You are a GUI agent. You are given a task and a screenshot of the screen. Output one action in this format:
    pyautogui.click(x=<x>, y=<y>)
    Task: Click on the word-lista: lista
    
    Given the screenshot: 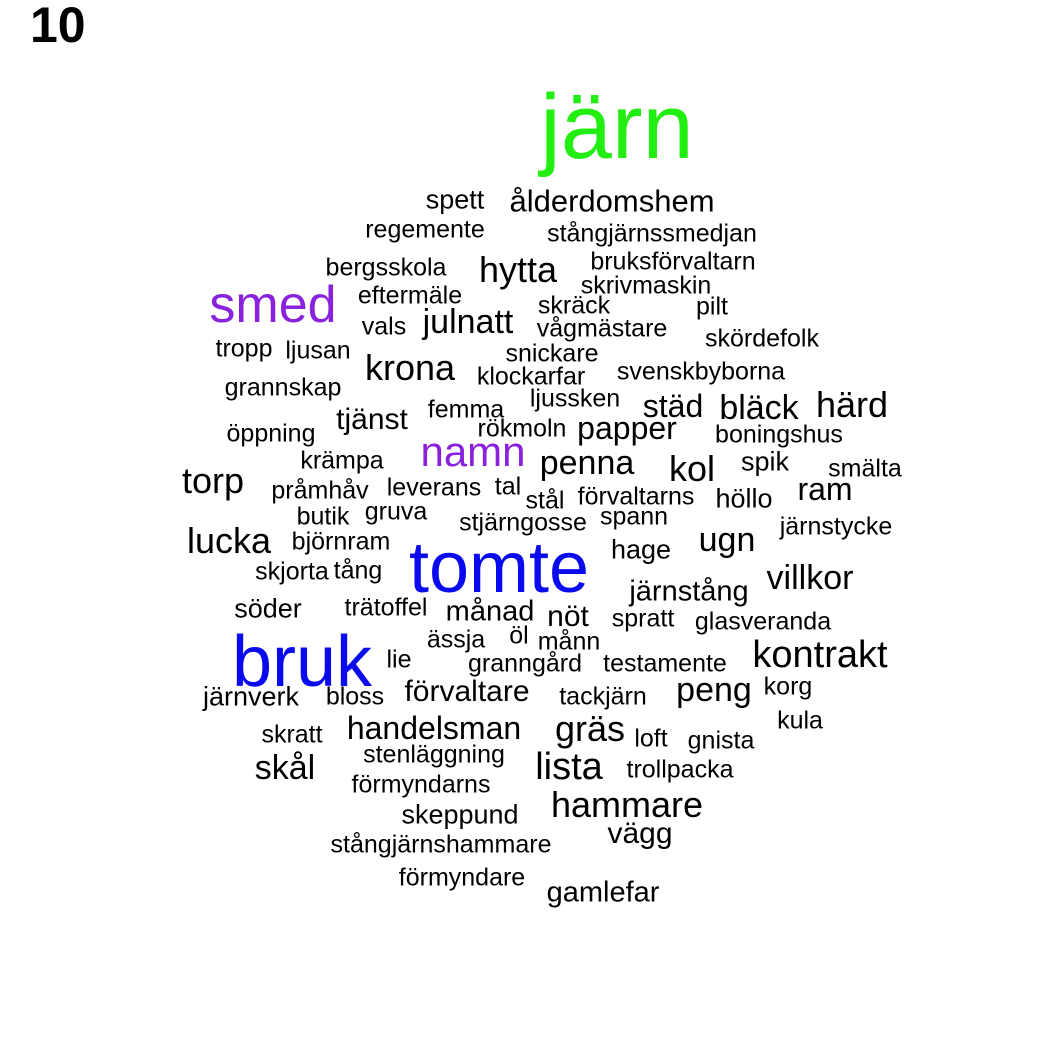 What is the action you would take?
    pyautogui.click(x=569, y=767)
    